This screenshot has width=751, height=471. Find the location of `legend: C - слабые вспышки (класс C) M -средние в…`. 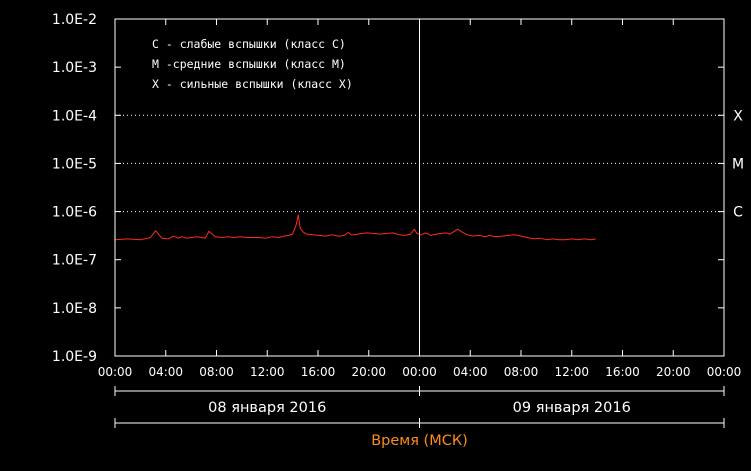

legend: C - слабые вспышки (класс C) M -средние в… is located at coordinates (252, 64).